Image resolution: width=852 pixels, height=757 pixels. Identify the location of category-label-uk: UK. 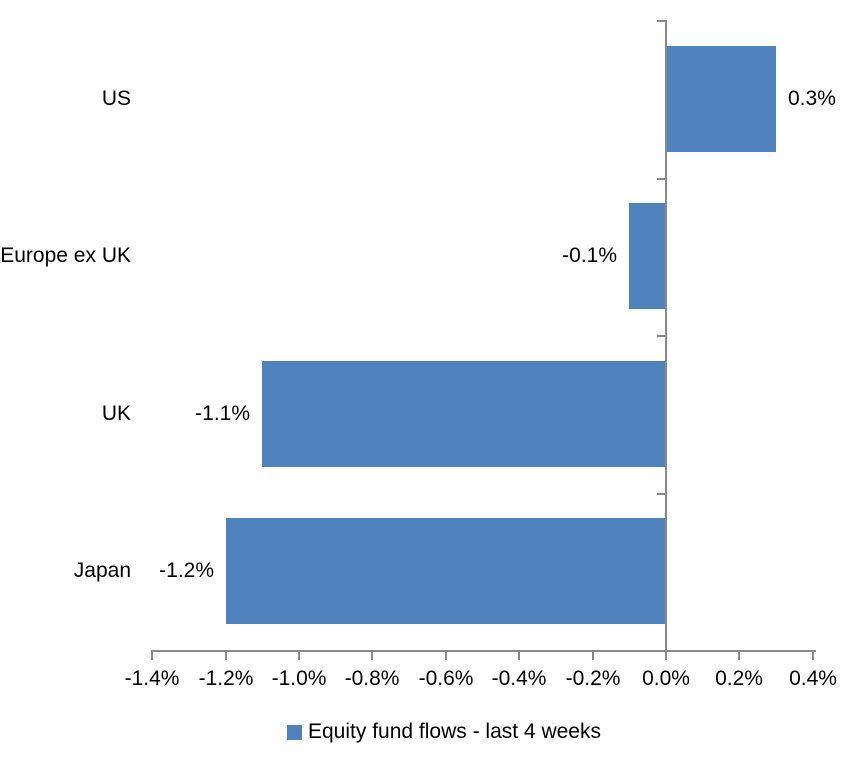
(116, 413).